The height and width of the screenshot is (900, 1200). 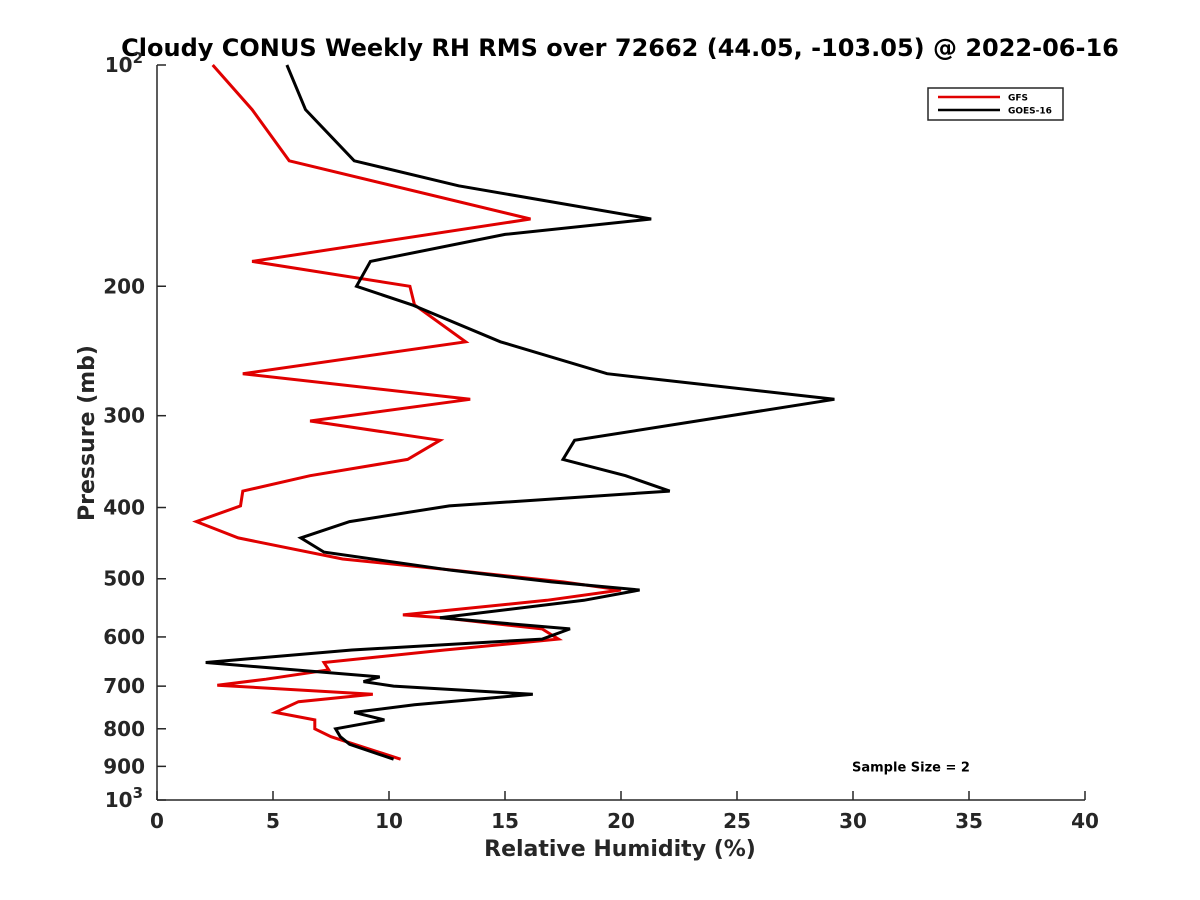 I want to click on legend-label: GFS, so click(x=1018, y=99).